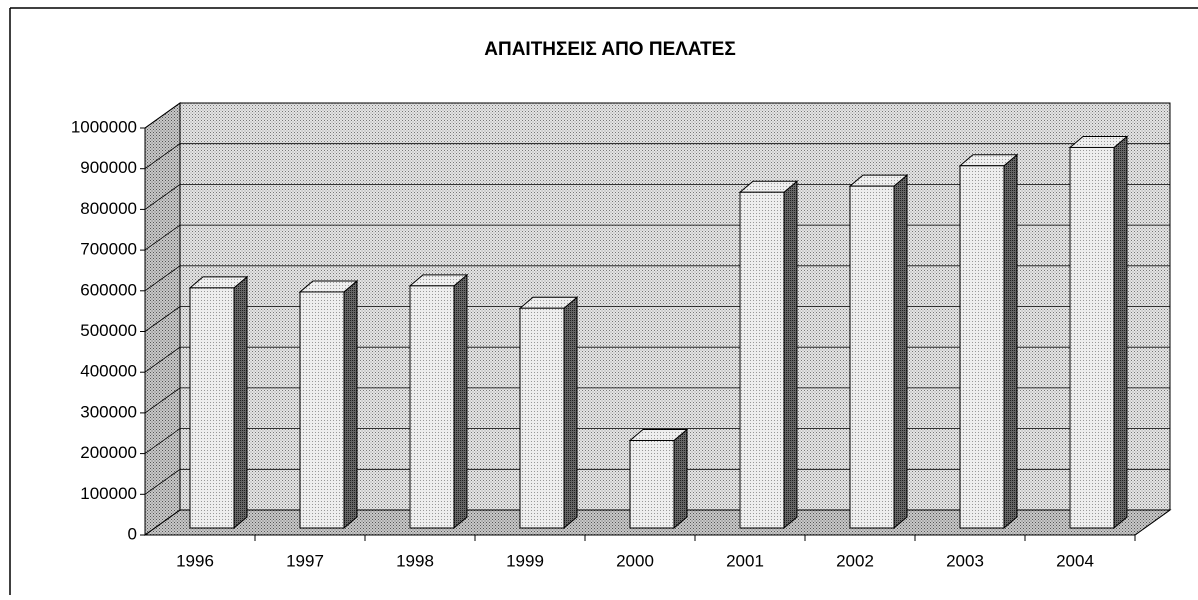  Describe the element at coordinates (108, 167) in the screenshot. I see `y-tick-label: 900000` at that location.